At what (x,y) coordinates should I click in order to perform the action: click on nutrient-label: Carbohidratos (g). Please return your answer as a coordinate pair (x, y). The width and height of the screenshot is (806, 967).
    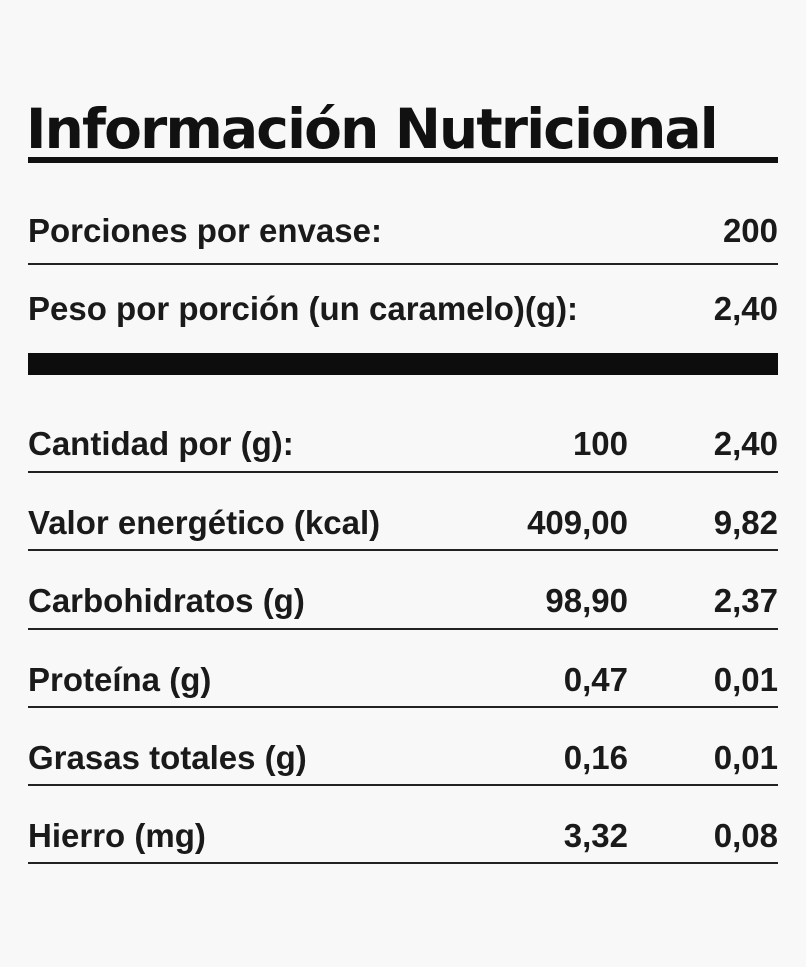
    Looking at the image, I should click on (166, 600).